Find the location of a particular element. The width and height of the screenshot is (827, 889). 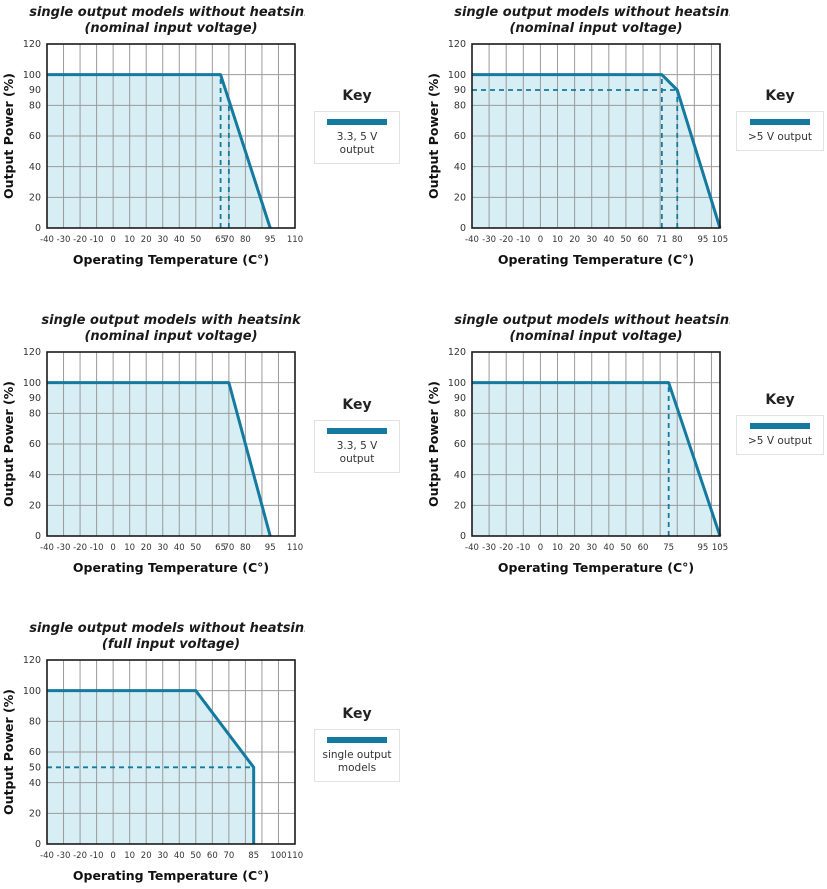

x-tick-label: 71 is located at coordinates (661, 240).